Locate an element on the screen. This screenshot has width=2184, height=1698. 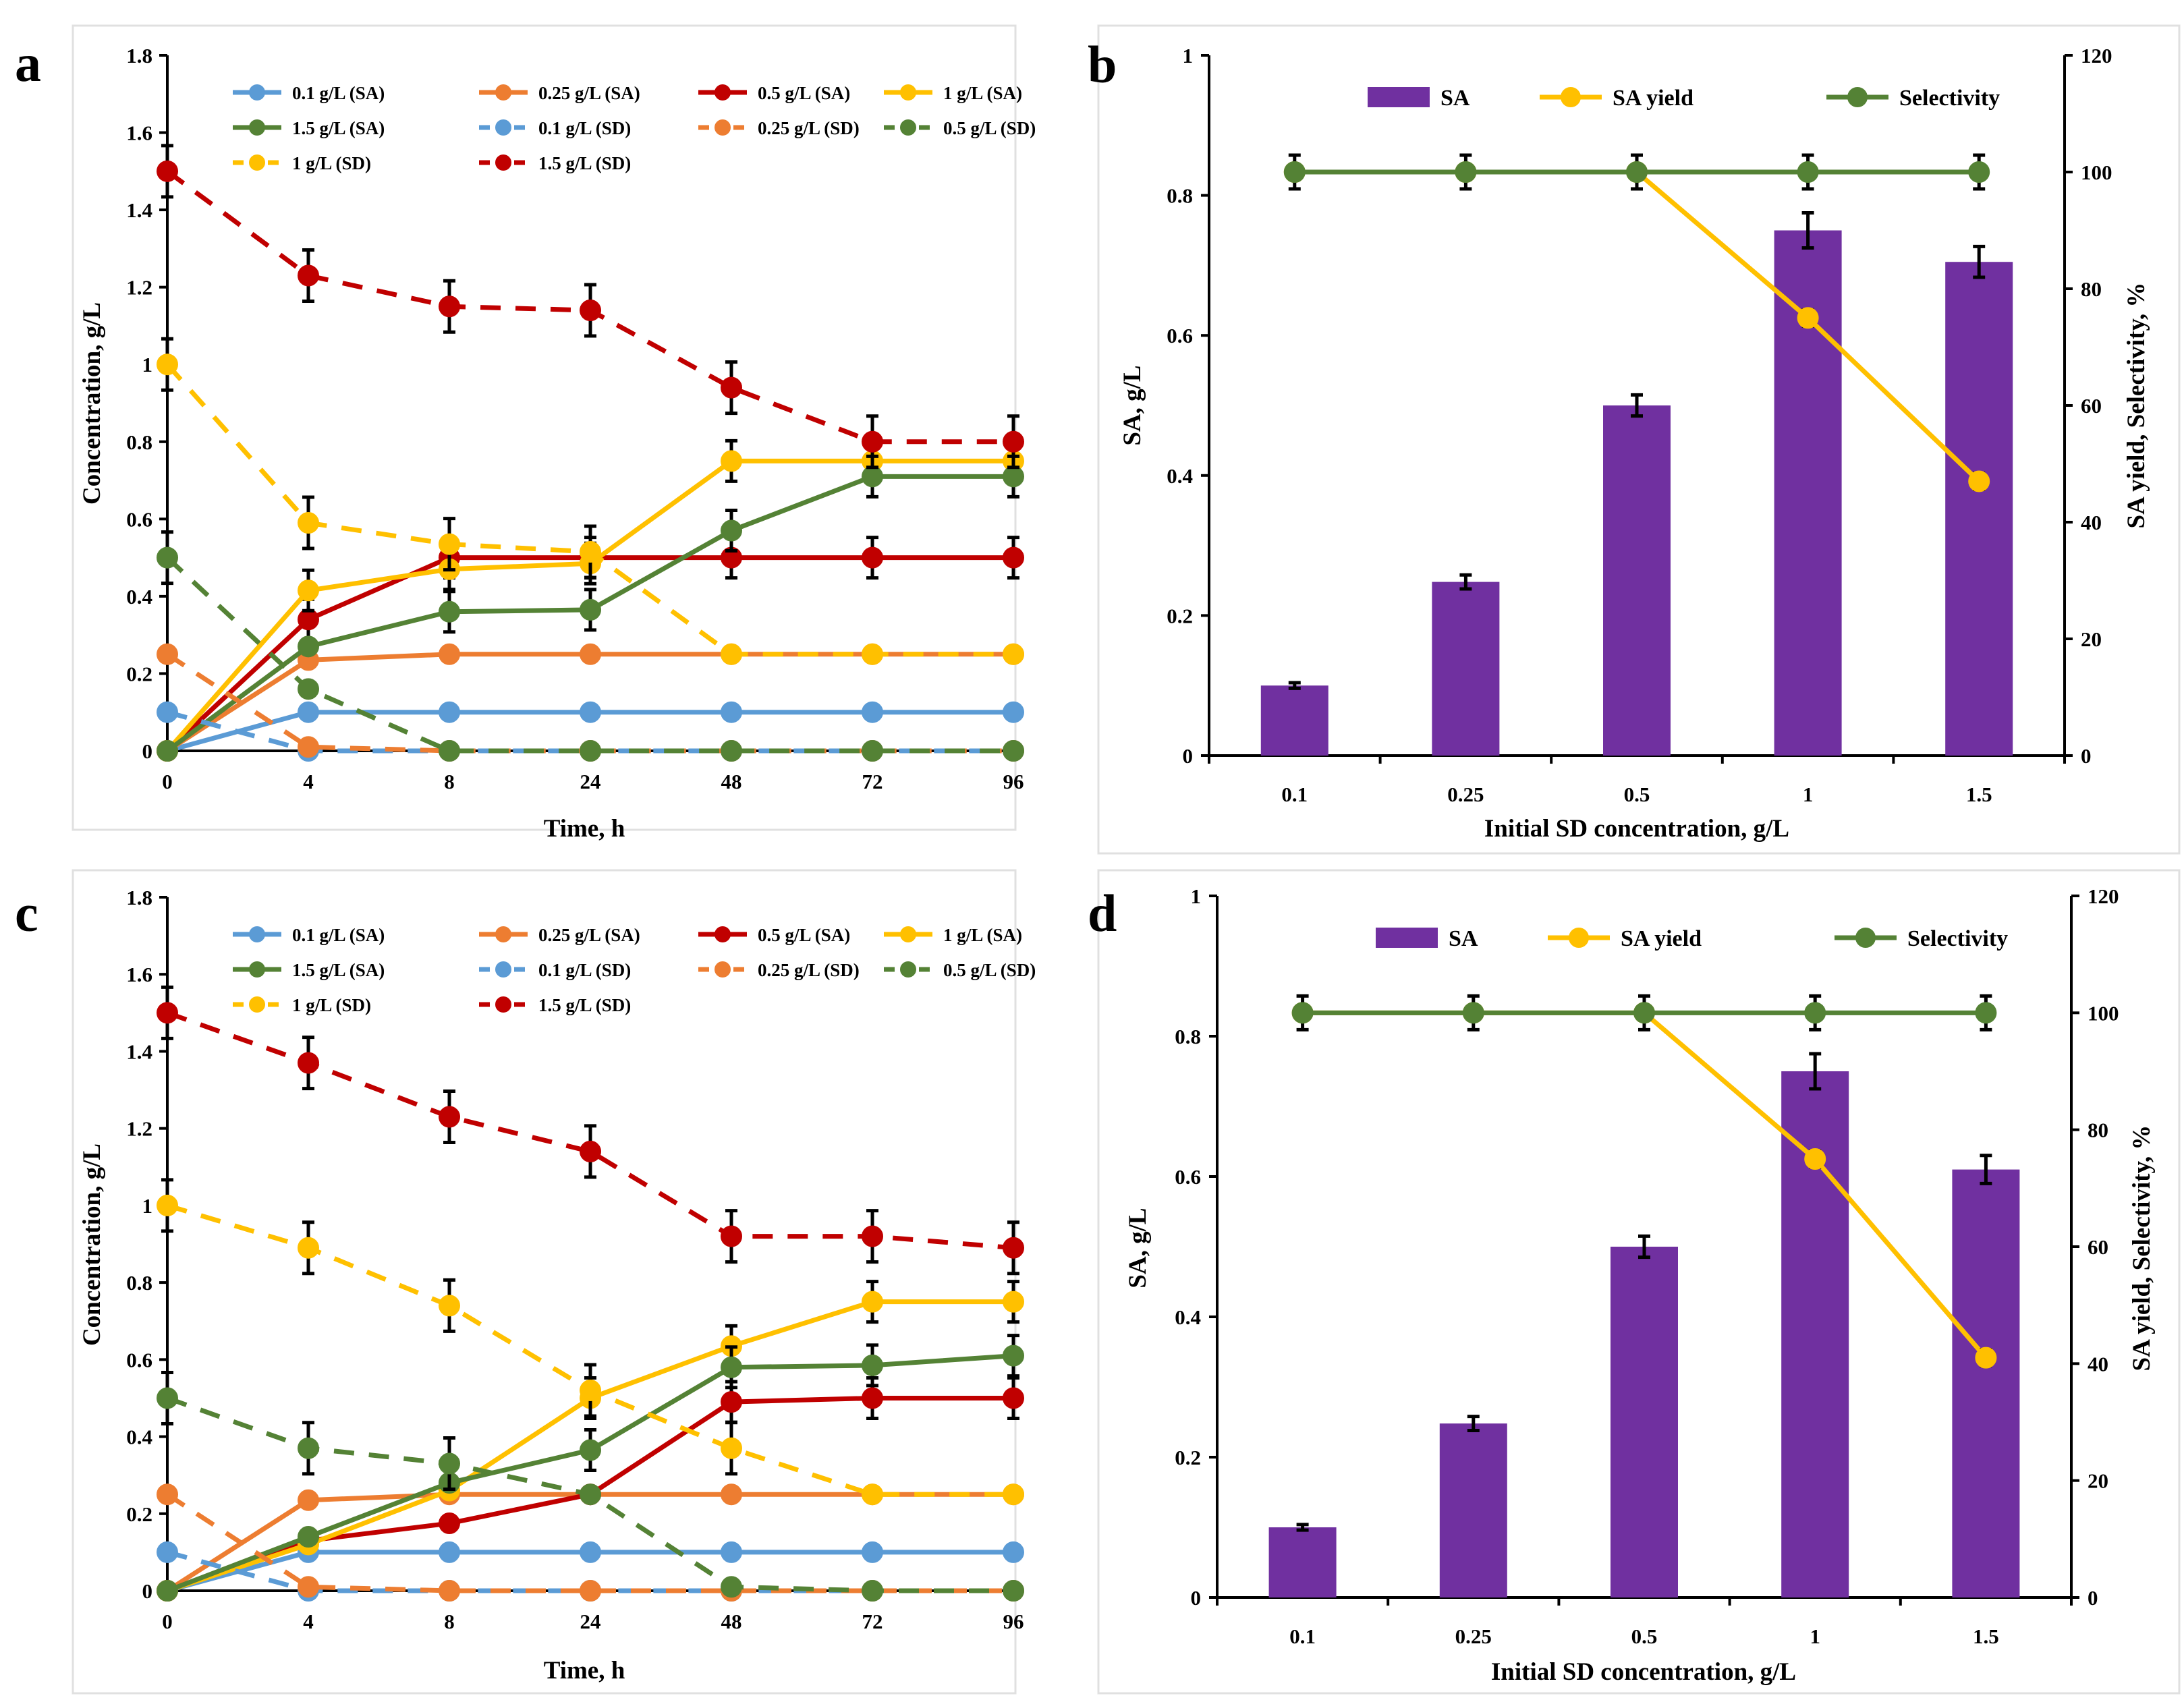
y-tick-label: 1.4 is located at coordinates (139, 1051).